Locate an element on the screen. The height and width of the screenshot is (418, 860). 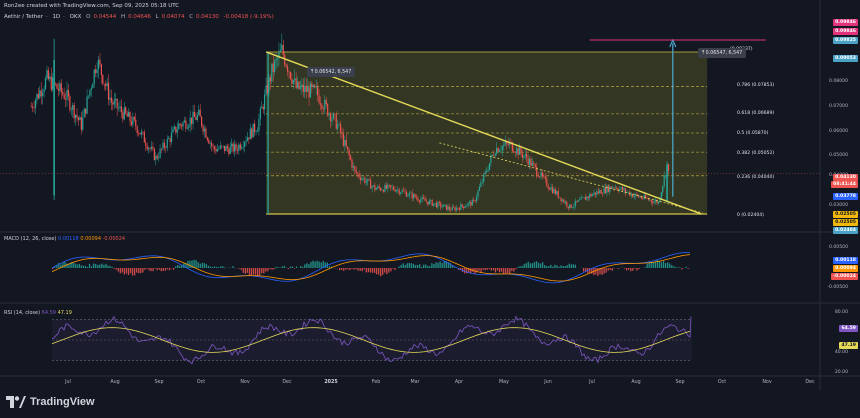
close-label: C is located at coordinates (191, 17).